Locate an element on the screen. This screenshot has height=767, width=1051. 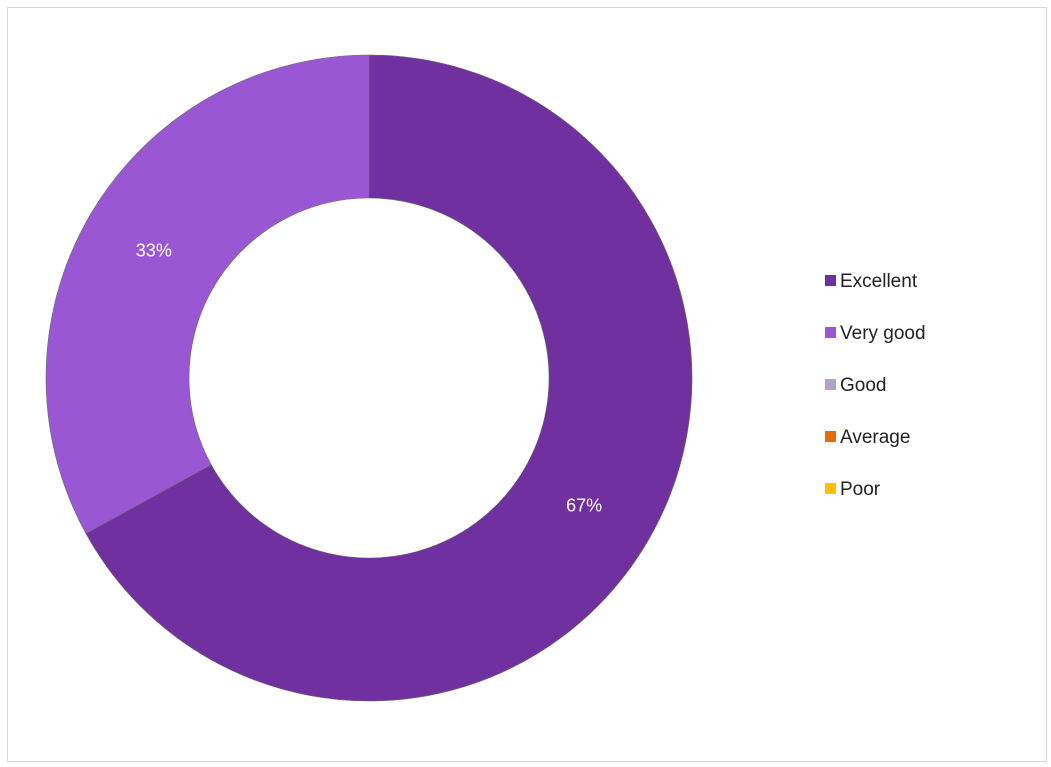
legend-label-poor: Poor is located at coordinates (860, 489).